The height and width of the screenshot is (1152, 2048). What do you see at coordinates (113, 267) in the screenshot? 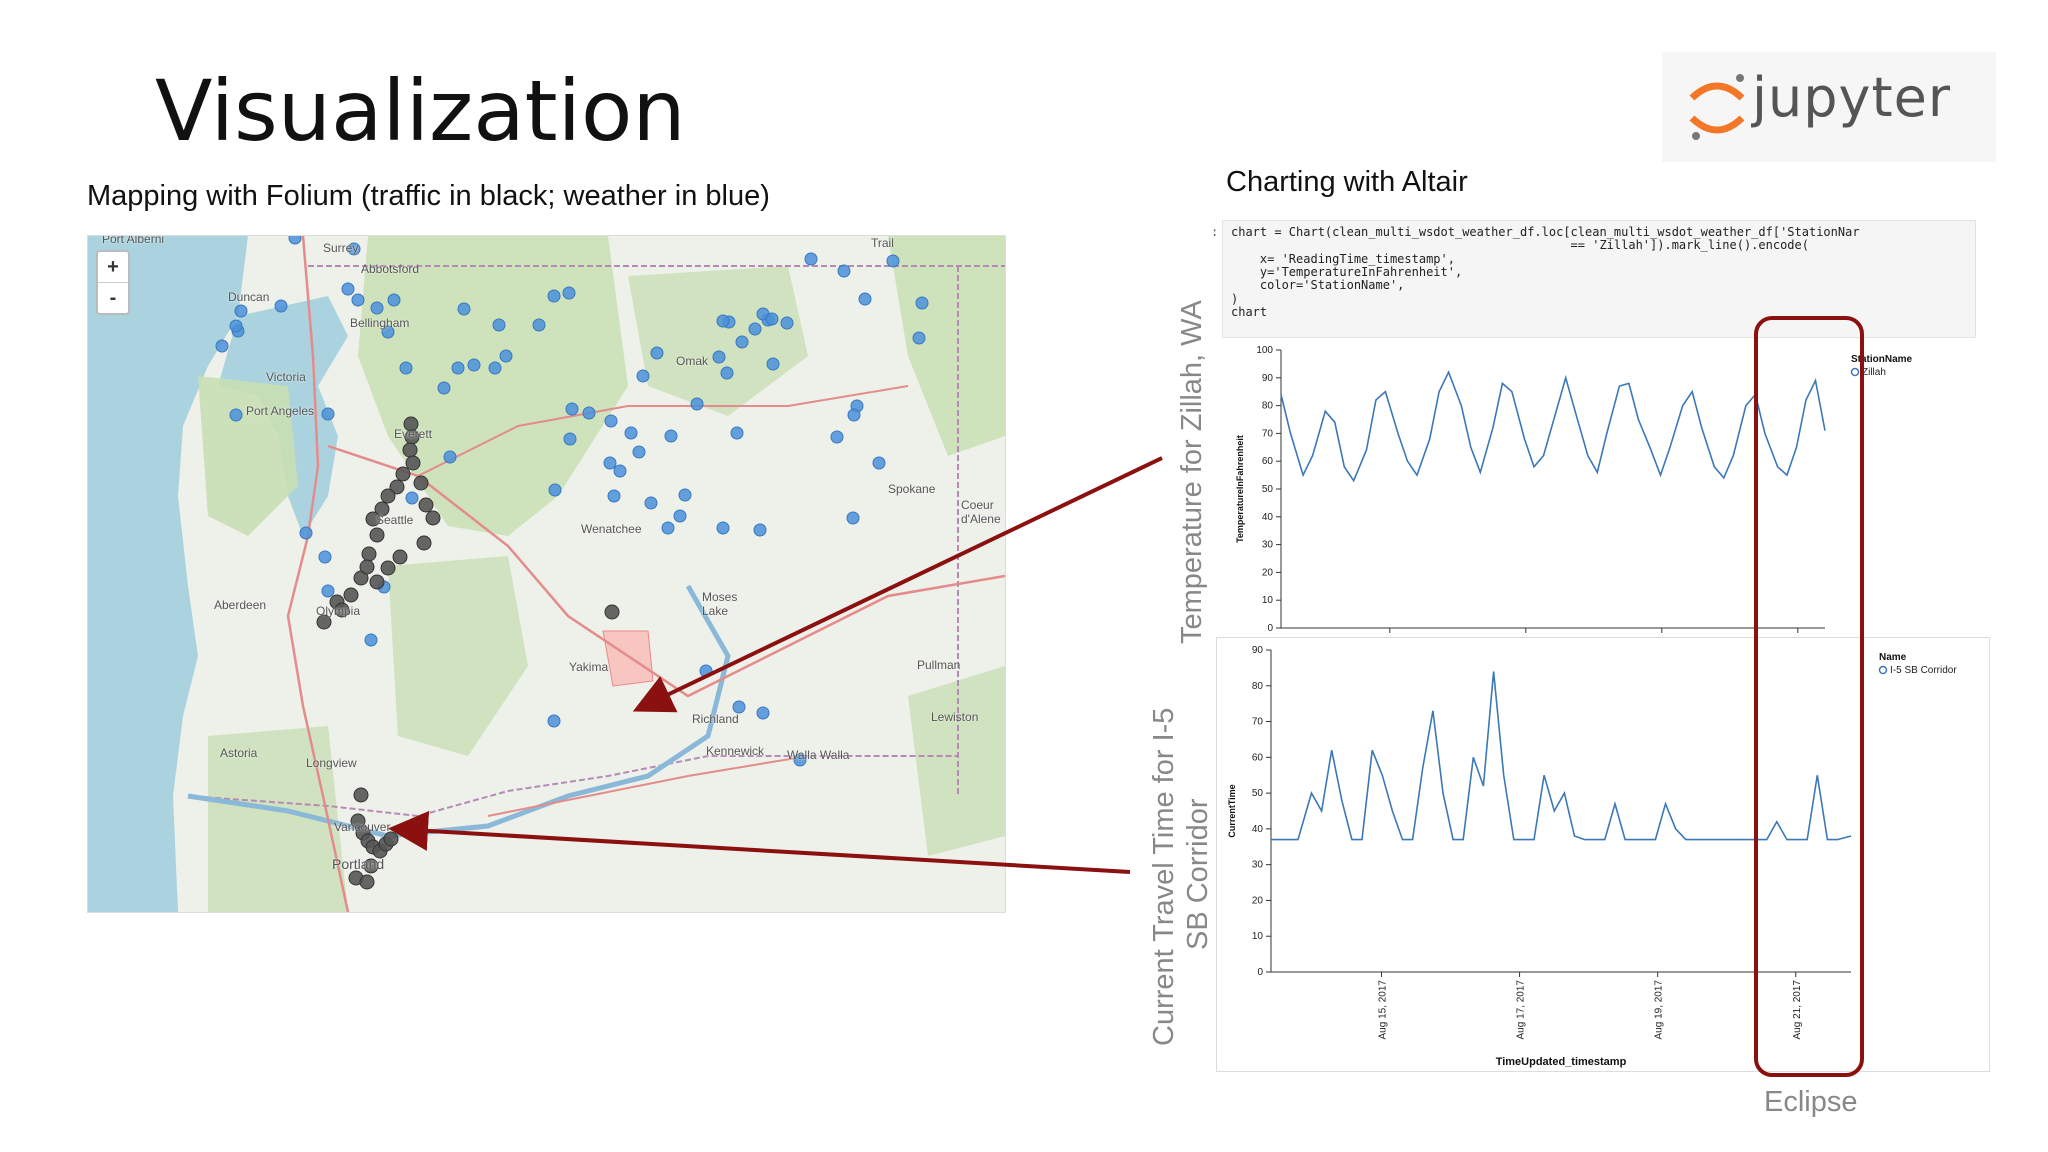
I see `zoom-in-button: +` at bounding box center [113, 267].